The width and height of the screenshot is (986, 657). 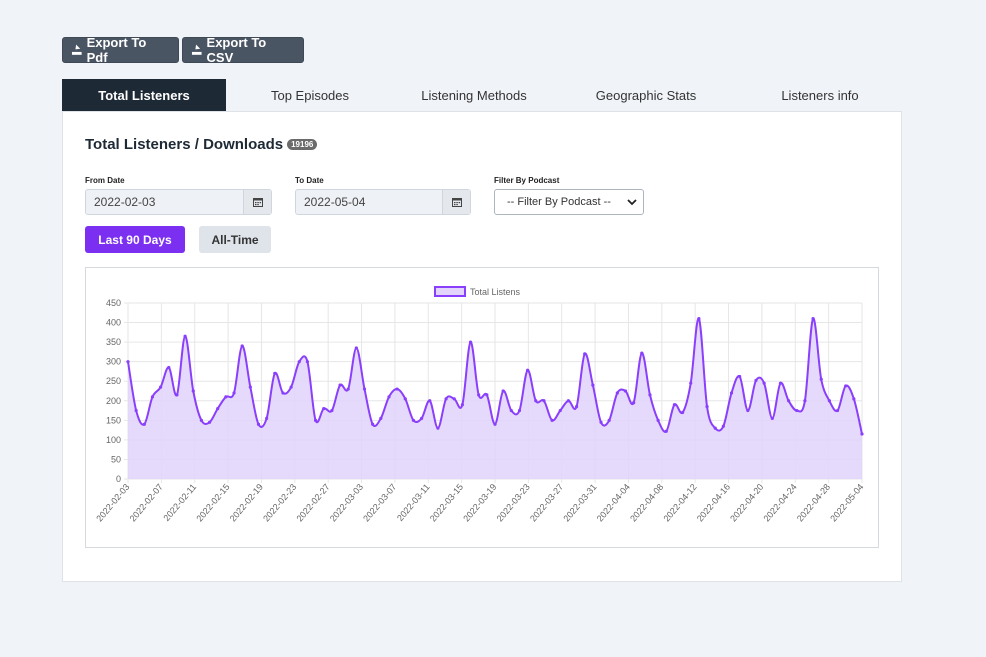 What do you see at coordinates (135, 239) in the screenshot?
I see `last-90-days-button: Last 90 Days` at bounding box center [135, 239].